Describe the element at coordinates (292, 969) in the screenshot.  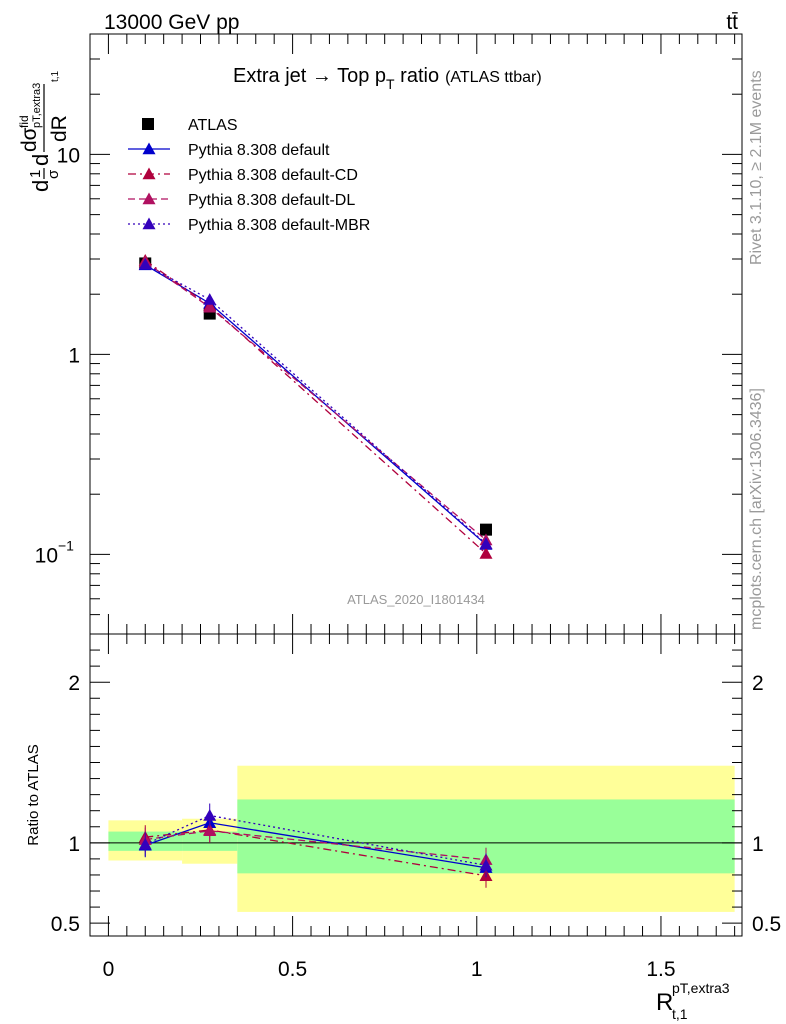
I see `x-tick-label-1: 0.5` at that location.